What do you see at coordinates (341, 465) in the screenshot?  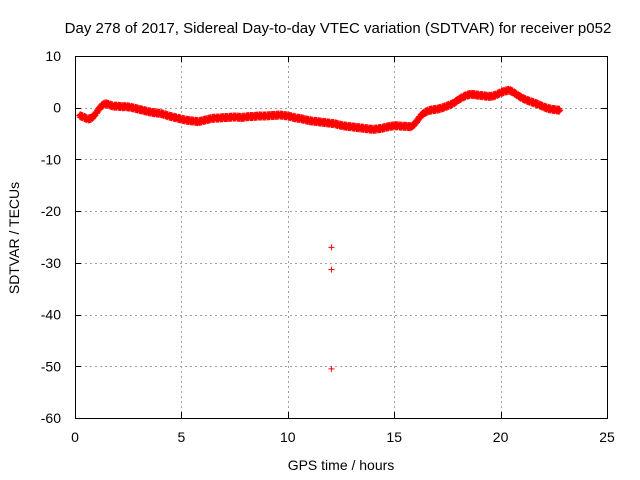 I see `x-axis-label: GPS time / hours` at bounding box center [341, 465].